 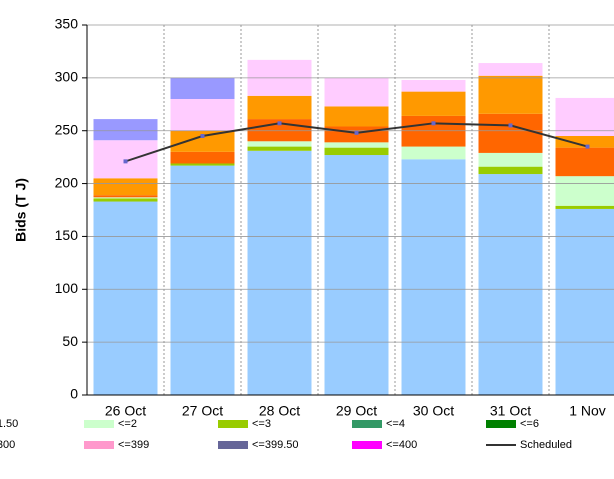 I want to click on y-tick-label: 100, so click(x=67, y=288).